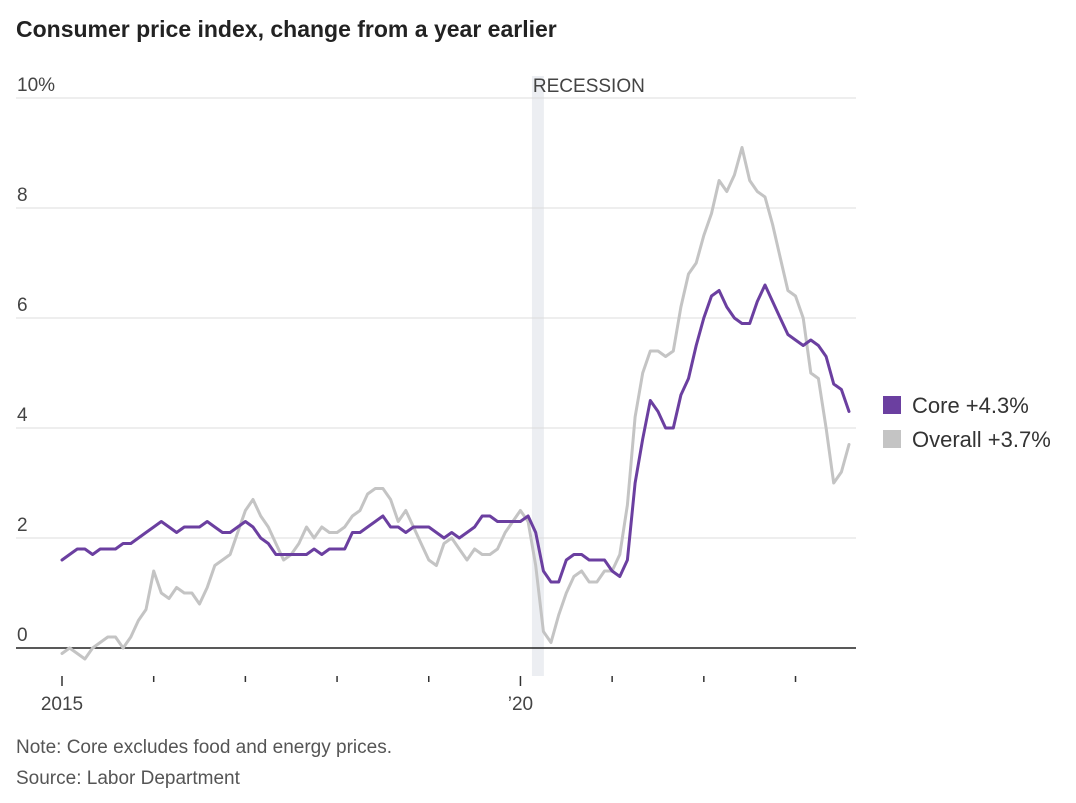  I want to click on y-tick-label-0: 0, so click(22, 635).